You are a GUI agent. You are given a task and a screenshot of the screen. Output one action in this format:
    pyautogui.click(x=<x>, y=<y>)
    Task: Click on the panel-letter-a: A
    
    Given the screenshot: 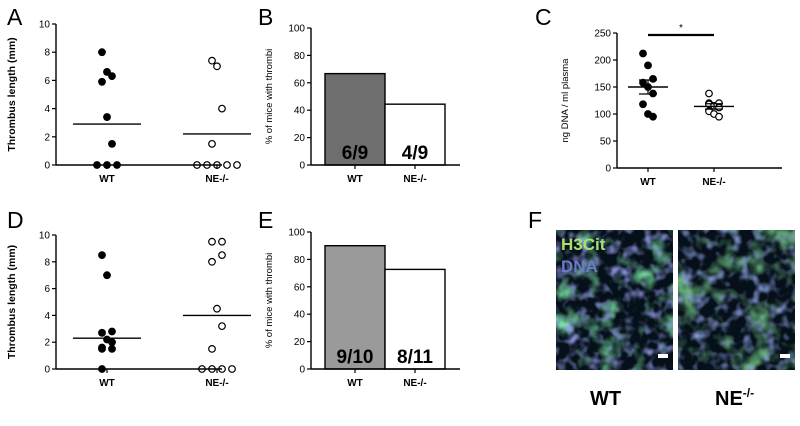 What is the action you would take?
    pyautogui.click(x=15, y=17)
    